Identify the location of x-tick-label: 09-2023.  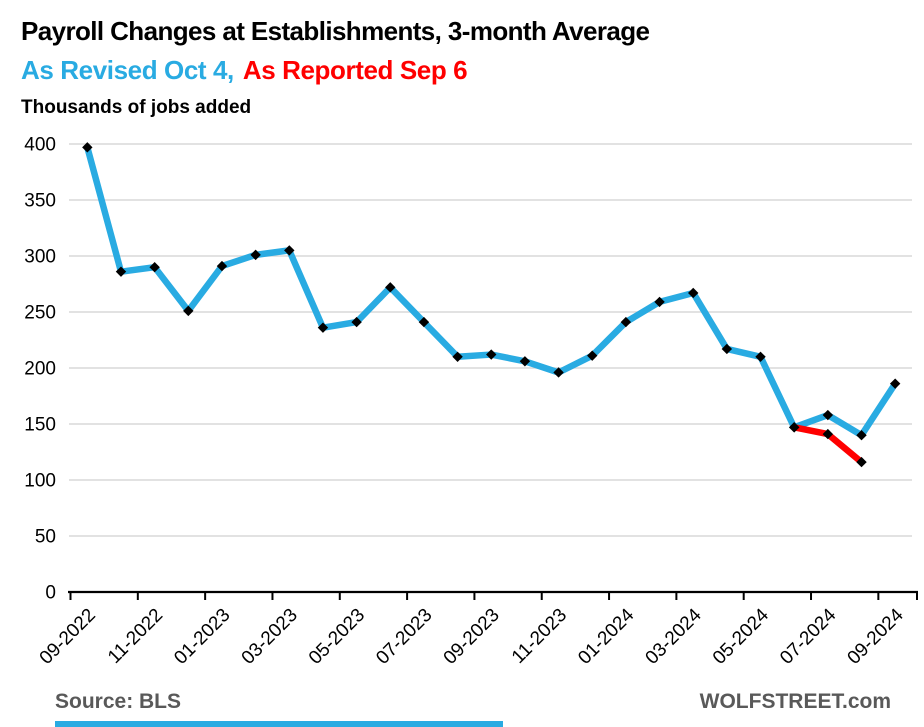
(472, 637).